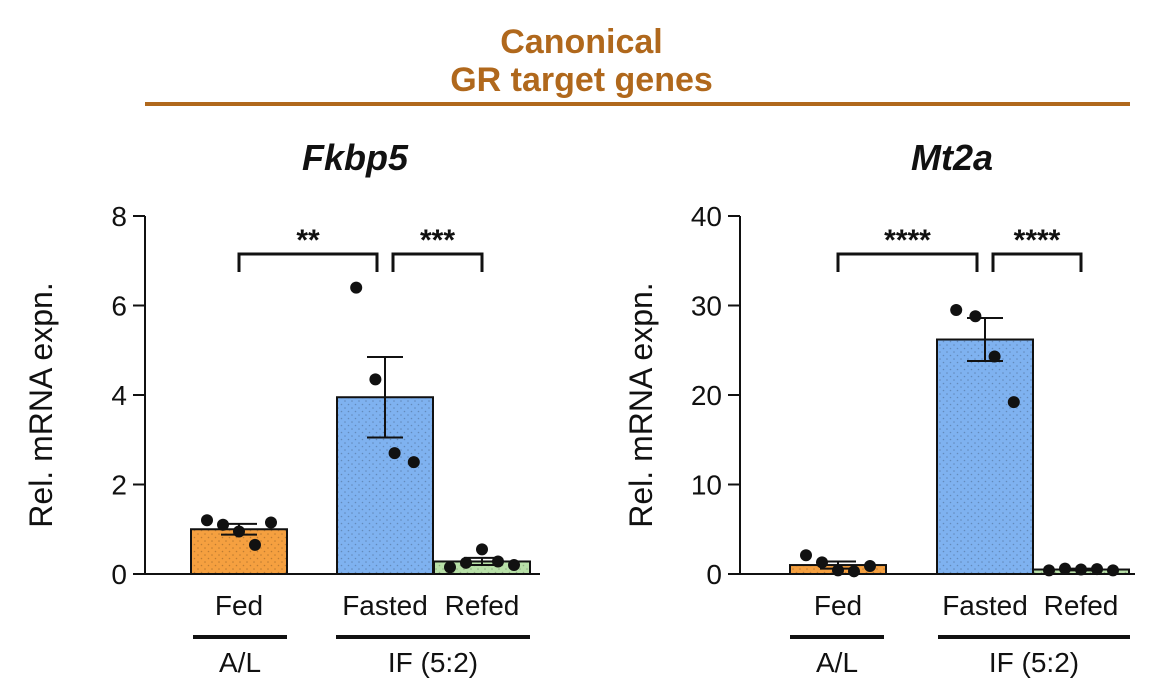 The image size is (1163, 699). Describe the element at coordinates (581, 42) in the screenshot. I see `header-title-line1: Canonical` at that location.